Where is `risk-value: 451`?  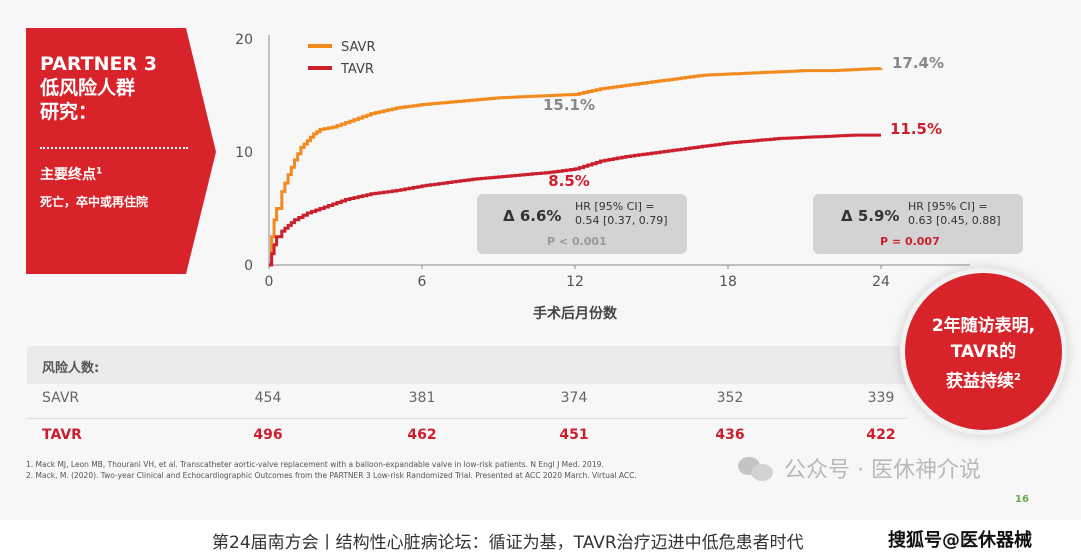 risk-value: 451 is located at coordinates (574, 435).